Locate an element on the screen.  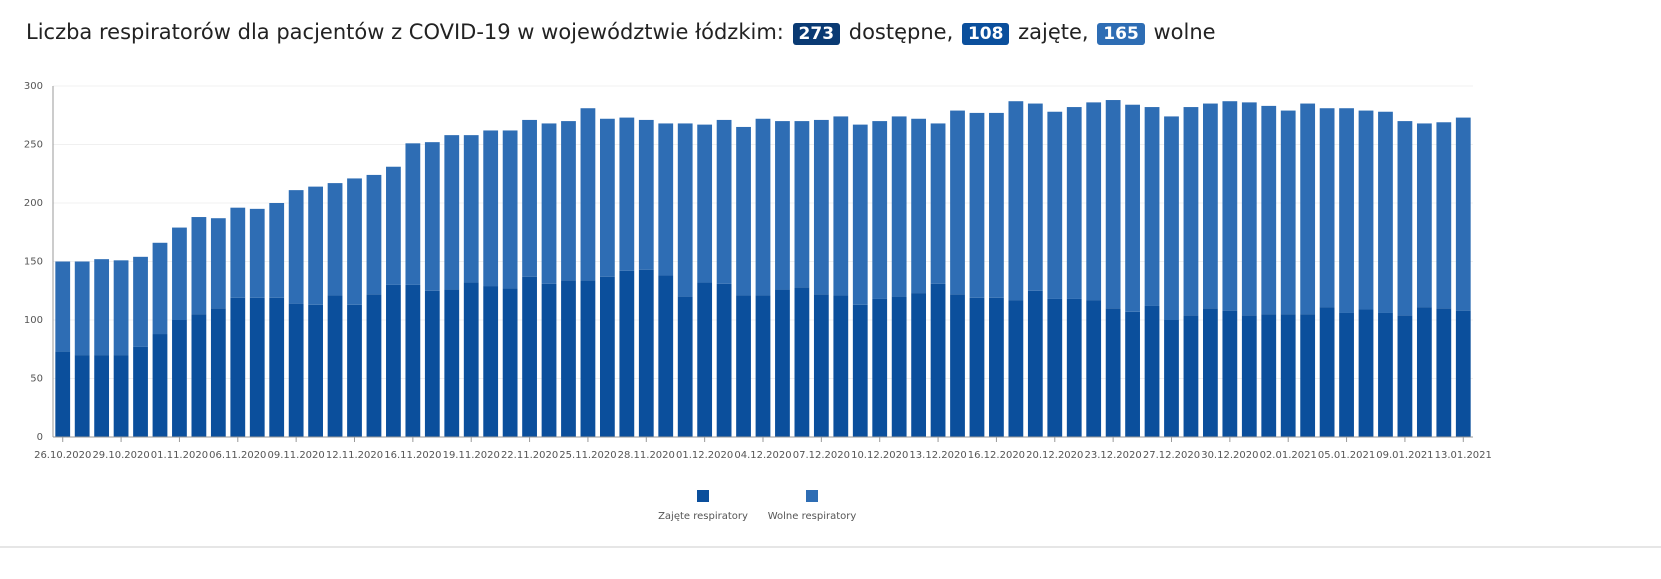
x-tick-label: 29.10.2020 is located at coordinates (120, 455).